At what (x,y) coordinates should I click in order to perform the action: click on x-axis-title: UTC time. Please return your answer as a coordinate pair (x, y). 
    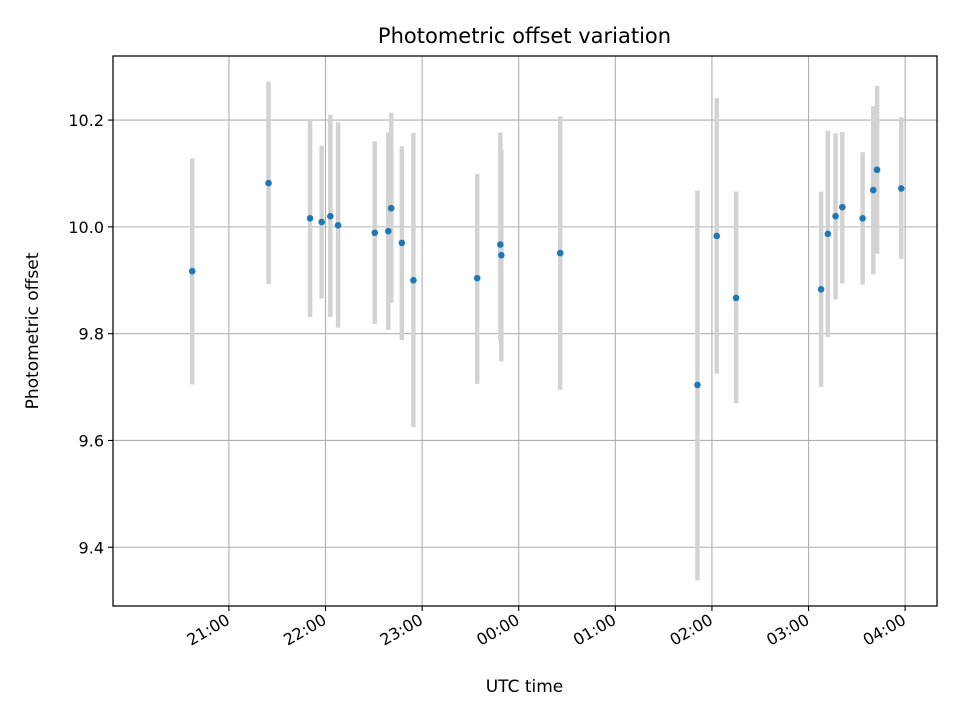
    Looking at the image, I should click on (525, 687).